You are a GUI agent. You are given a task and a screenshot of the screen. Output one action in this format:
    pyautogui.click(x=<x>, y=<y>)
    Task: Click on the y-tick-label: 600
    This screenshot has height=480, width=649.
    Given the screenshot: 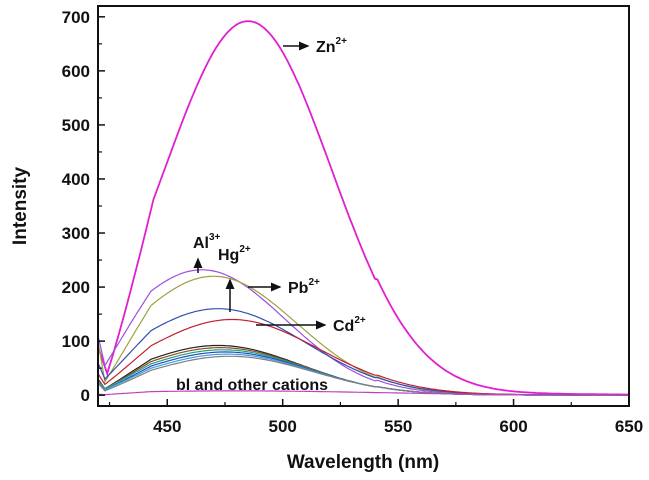 What is the action you would take?
    pyautogui.click(x=76, y=71)
    